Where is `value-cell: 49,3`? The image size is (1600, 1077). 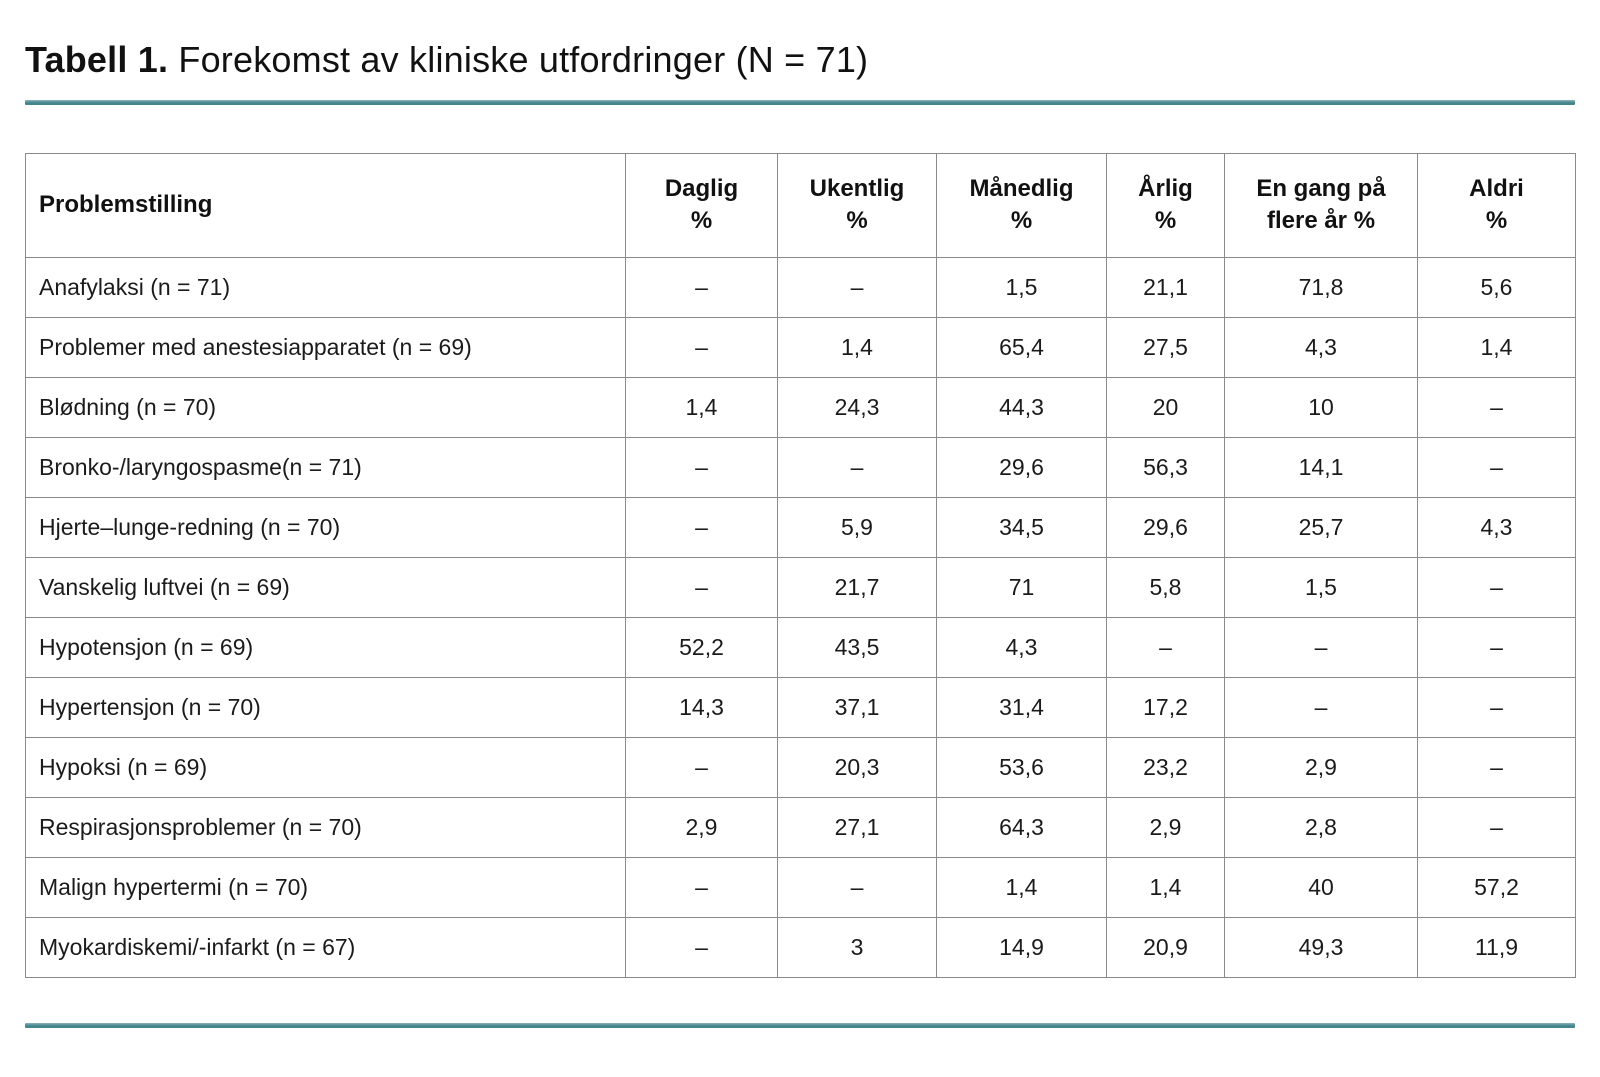 value-cell: 49,3 is located at coordinates (1321, 947).